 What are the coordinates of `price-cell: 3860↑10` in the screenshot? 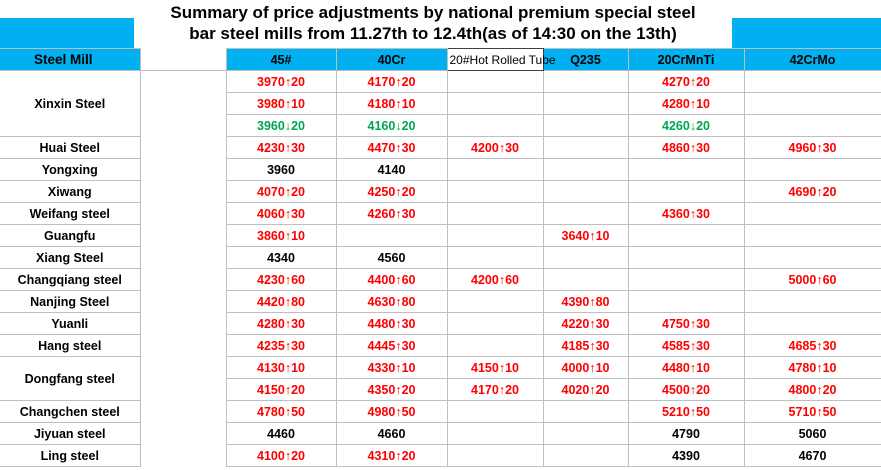 It's located at (281, 235).